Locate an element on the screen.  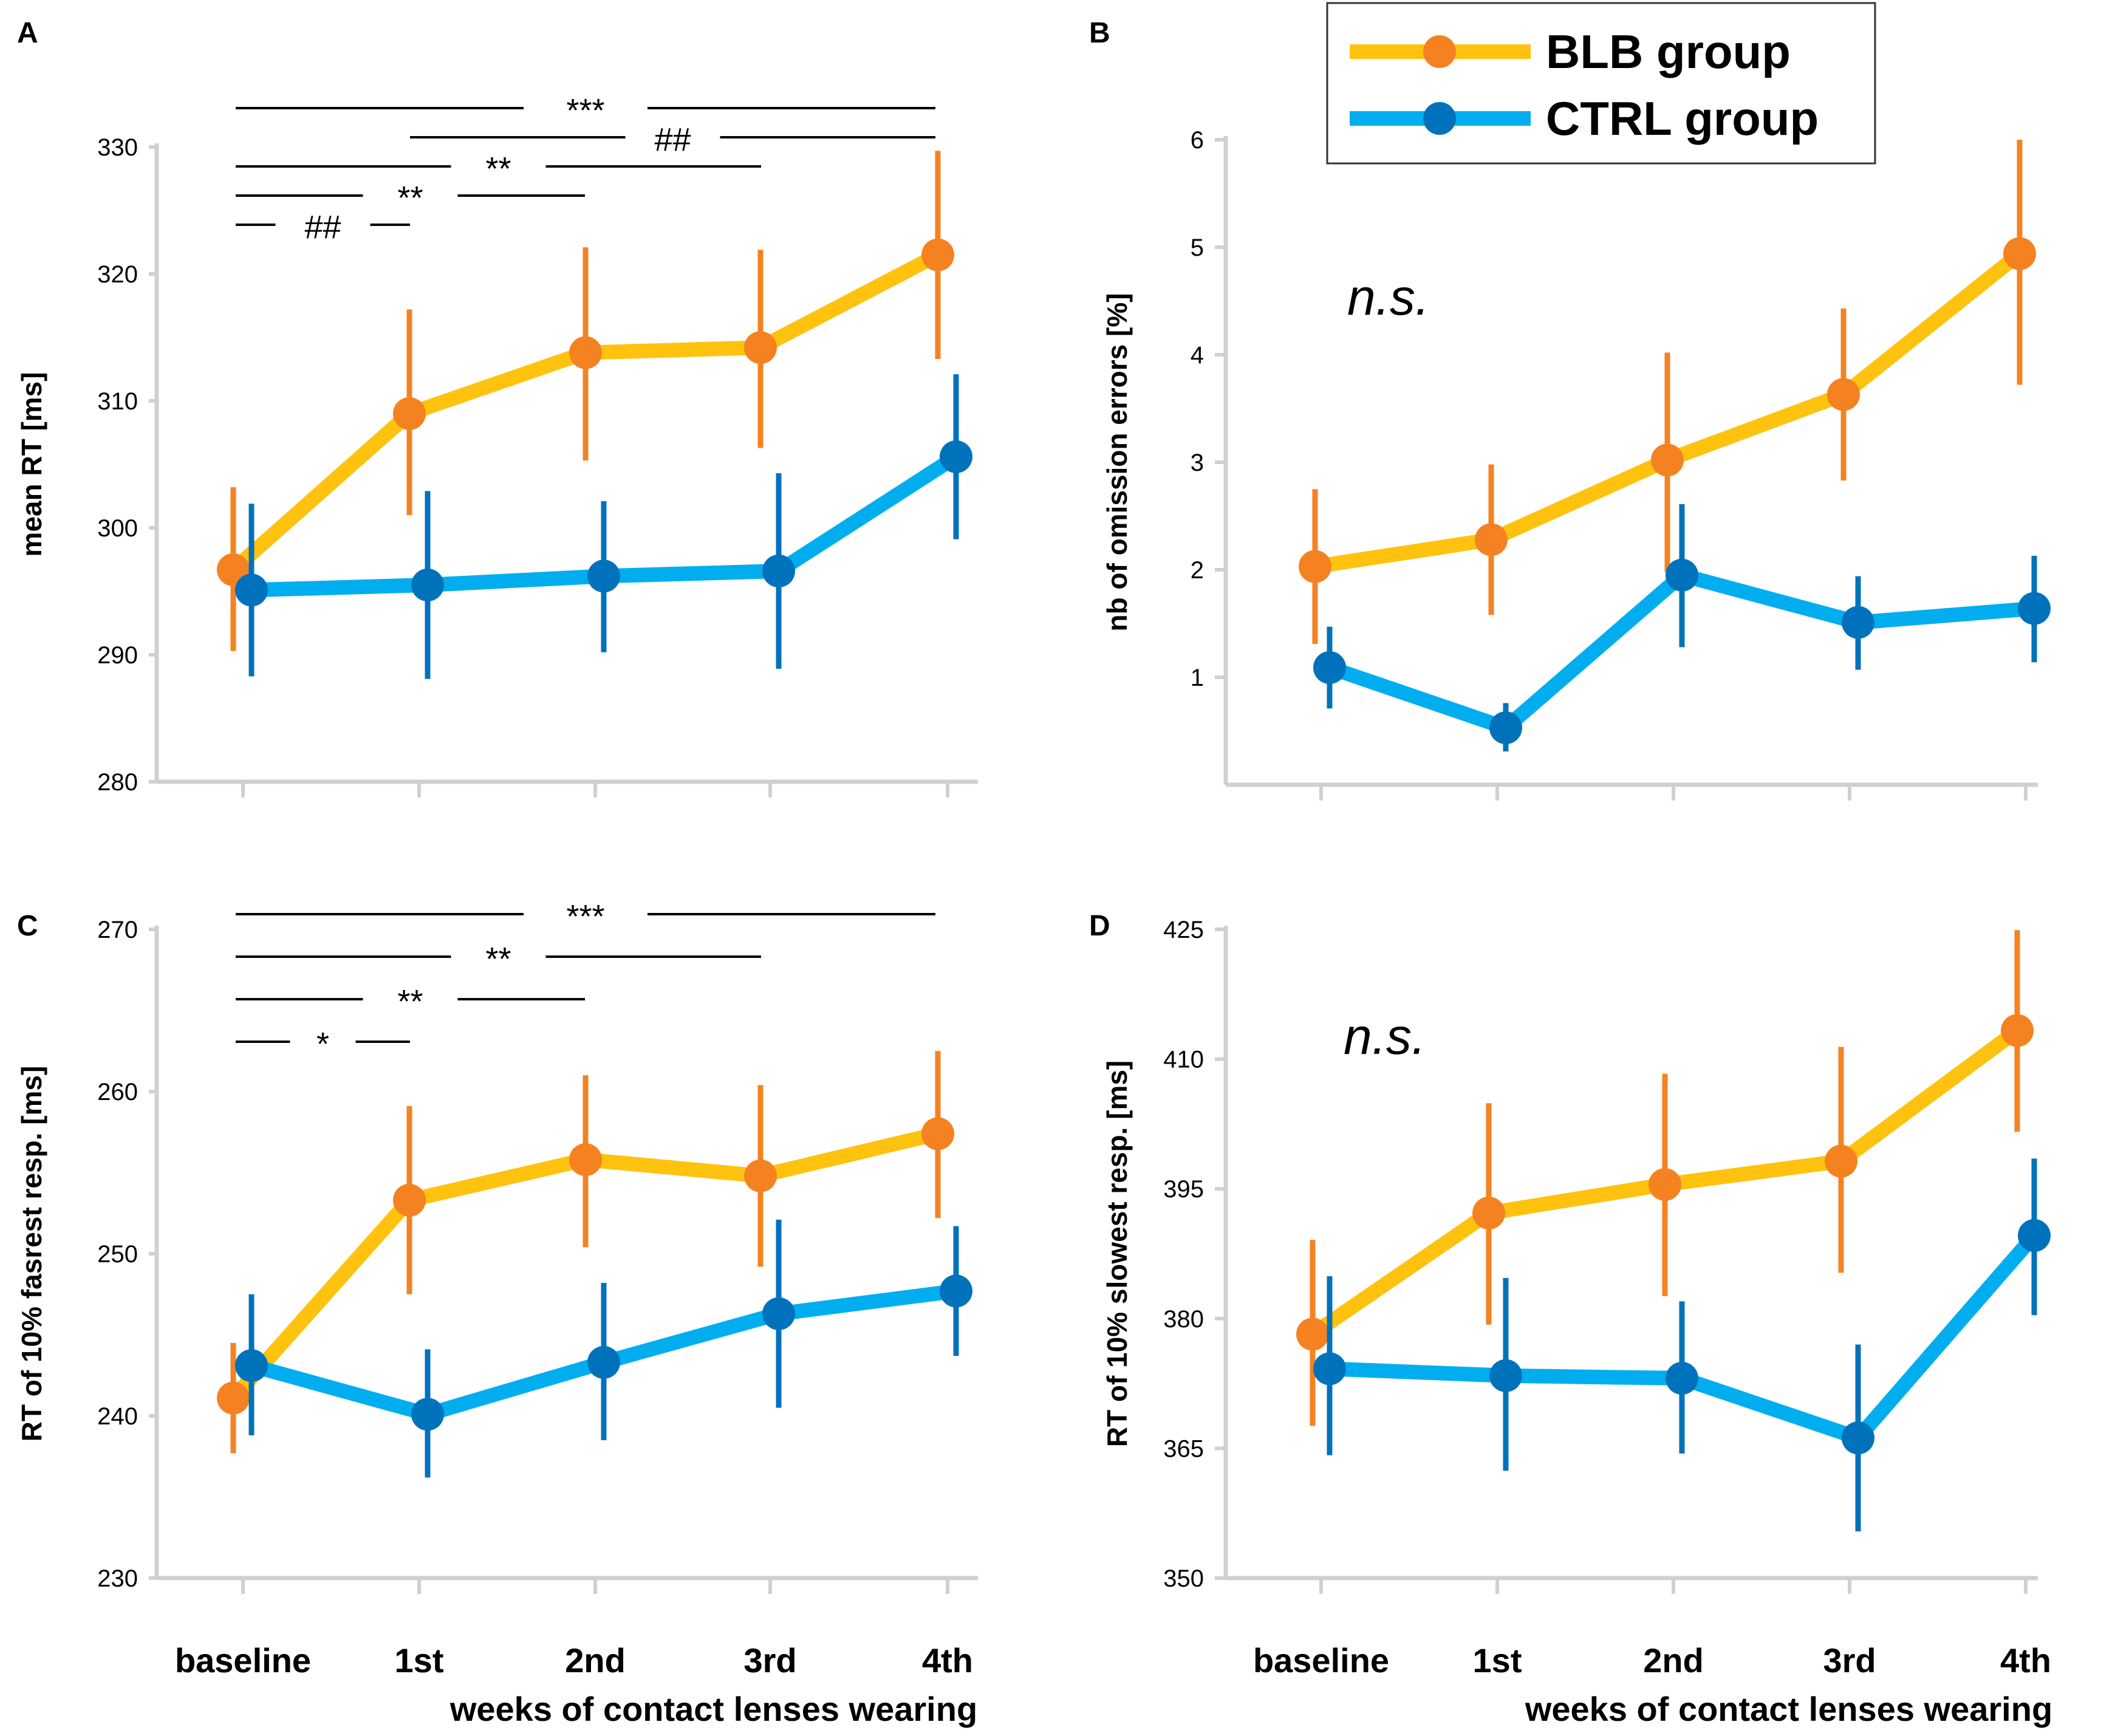
y-tick-label: 5 is located at coordinates (1197, 248).